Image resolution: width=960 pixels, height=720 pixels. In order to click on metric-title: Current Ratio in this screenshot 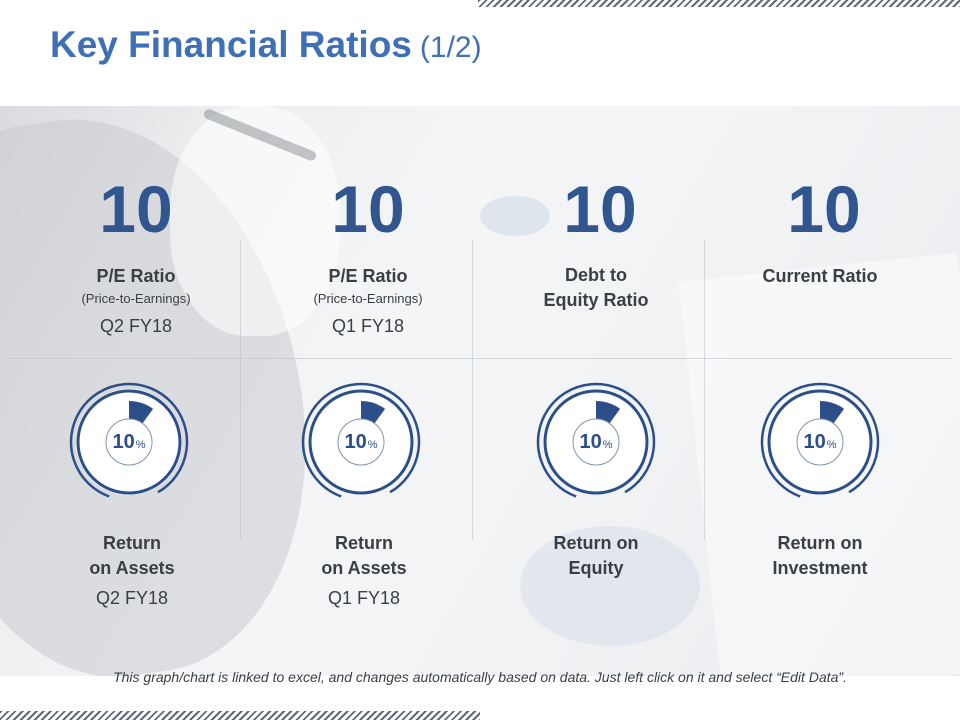, I will do `click(820, 276)`.